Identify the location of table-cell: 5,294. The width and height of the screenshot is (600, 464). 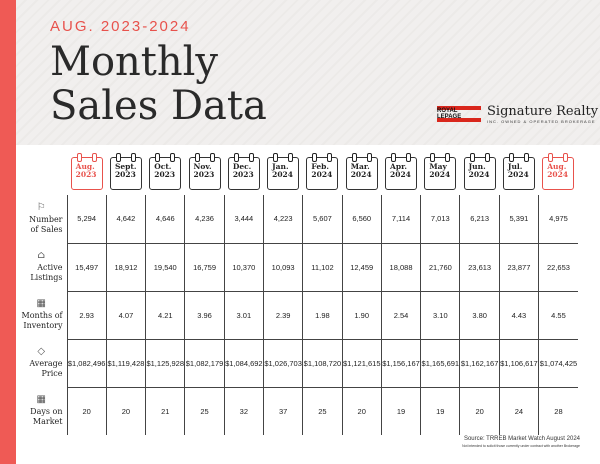
(86, 219).